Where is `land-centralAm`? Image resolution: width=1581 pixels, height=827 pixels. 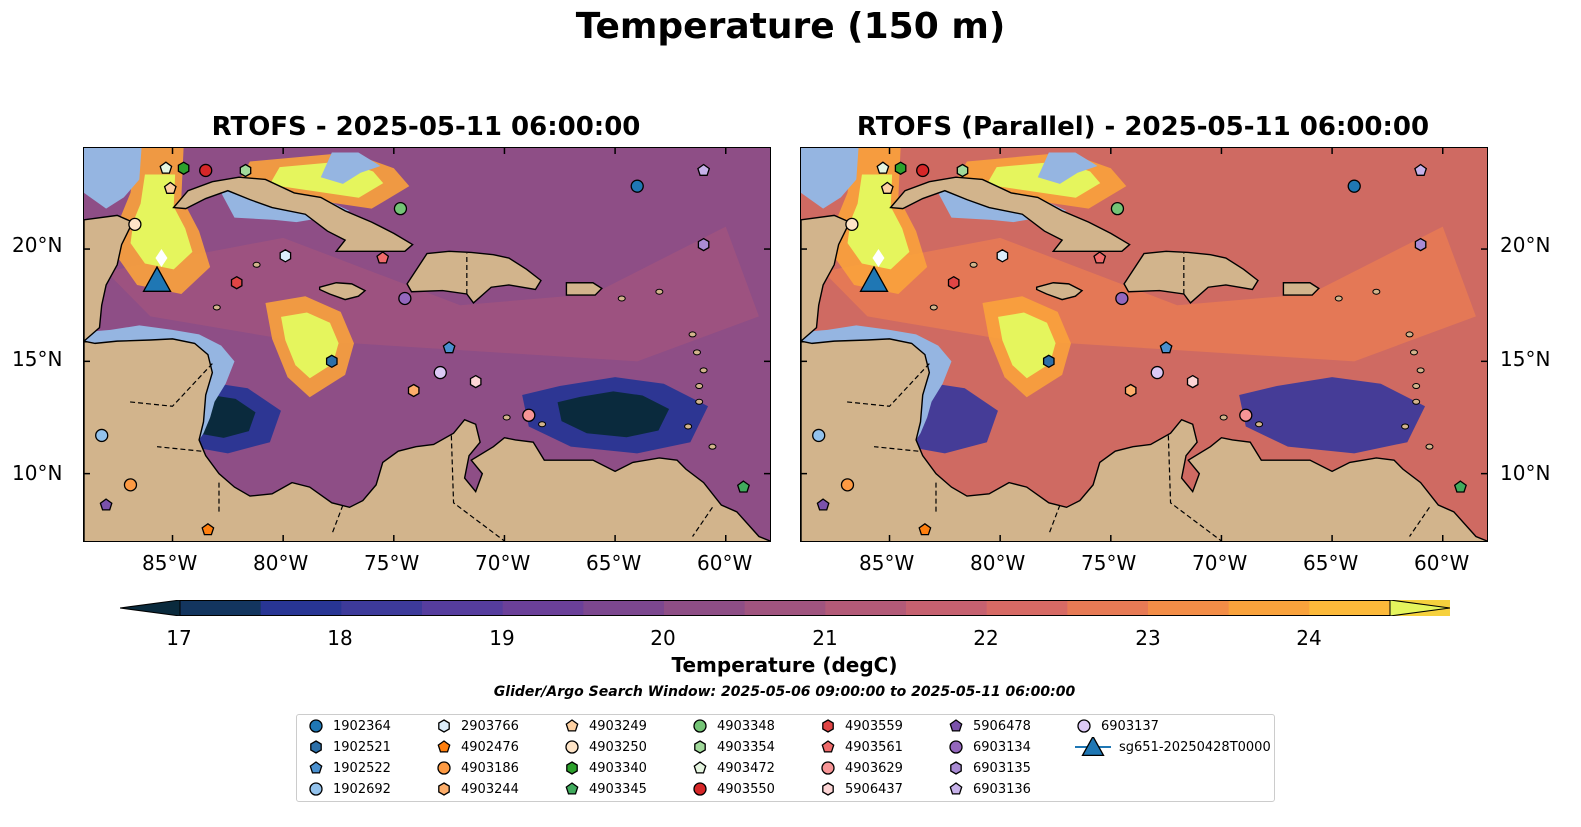
land-centralAm is located at coordinates (1144, 439).